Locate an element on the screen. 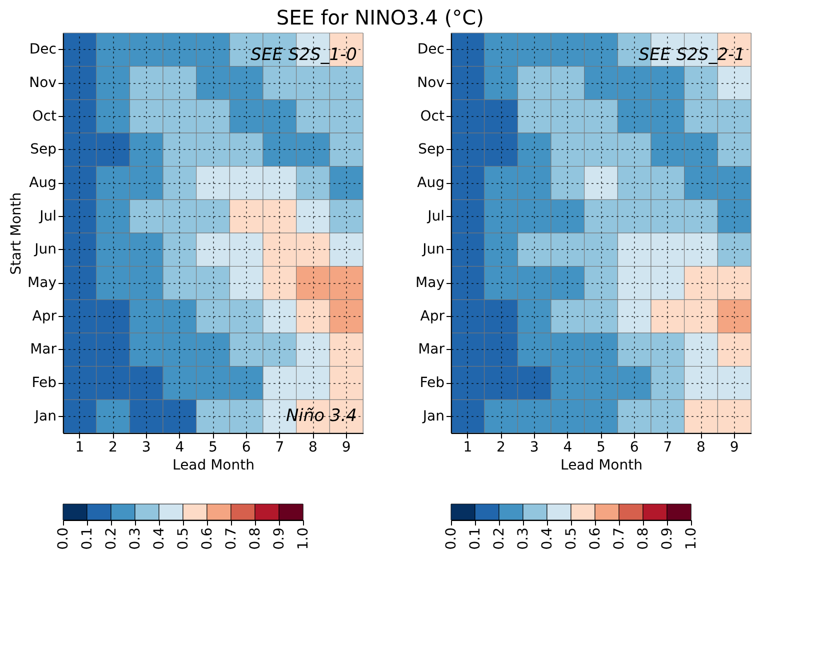  annotation: SEE S2S_2-1 is located at coordinates (691, 55).